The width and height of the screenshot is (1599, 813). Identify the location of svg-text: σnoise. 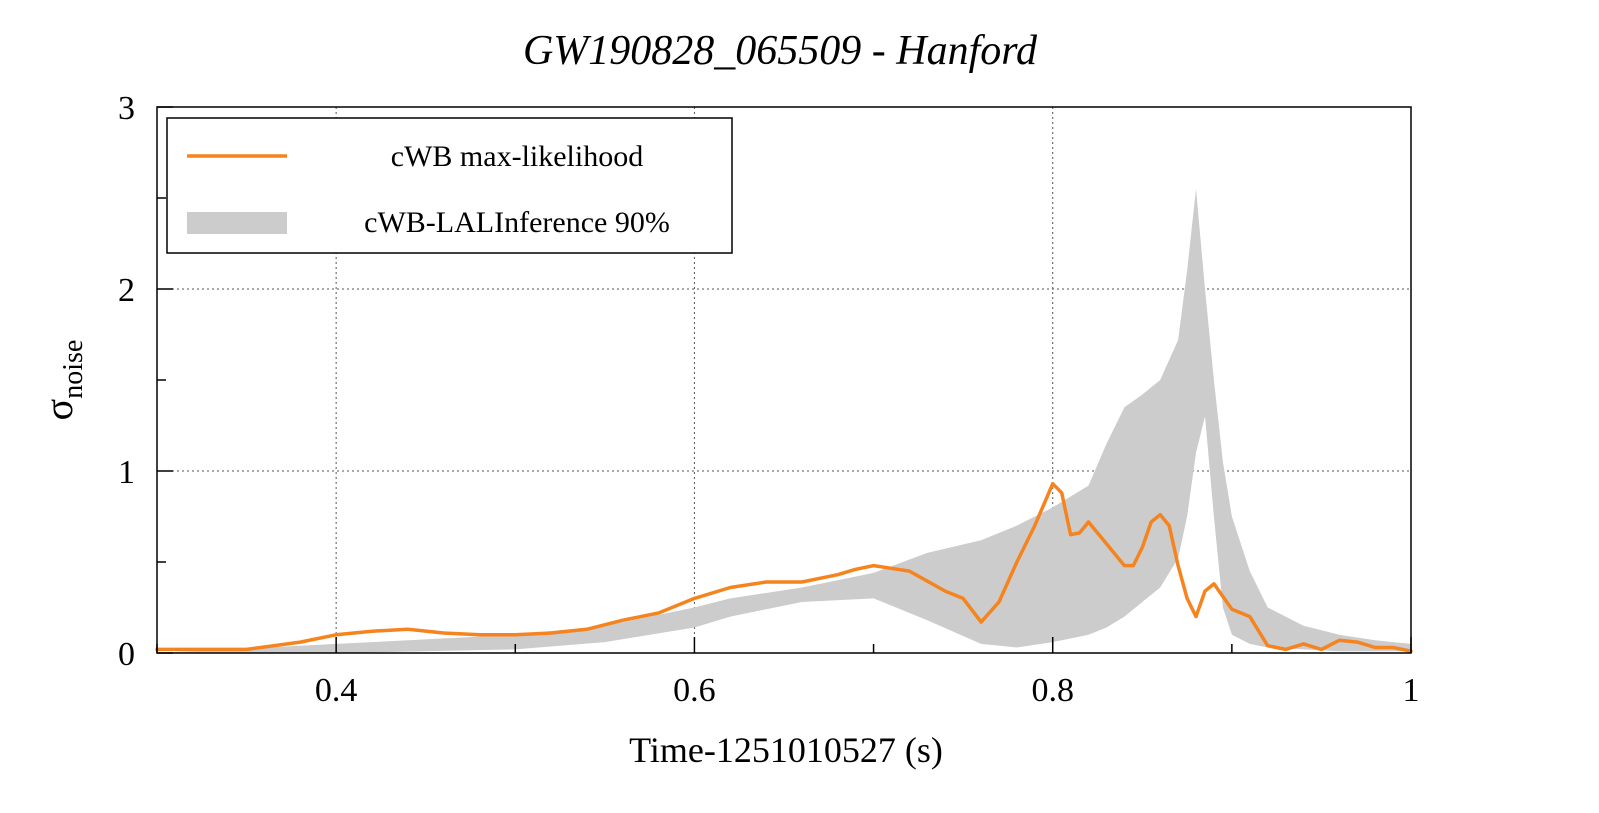
(62, 380).